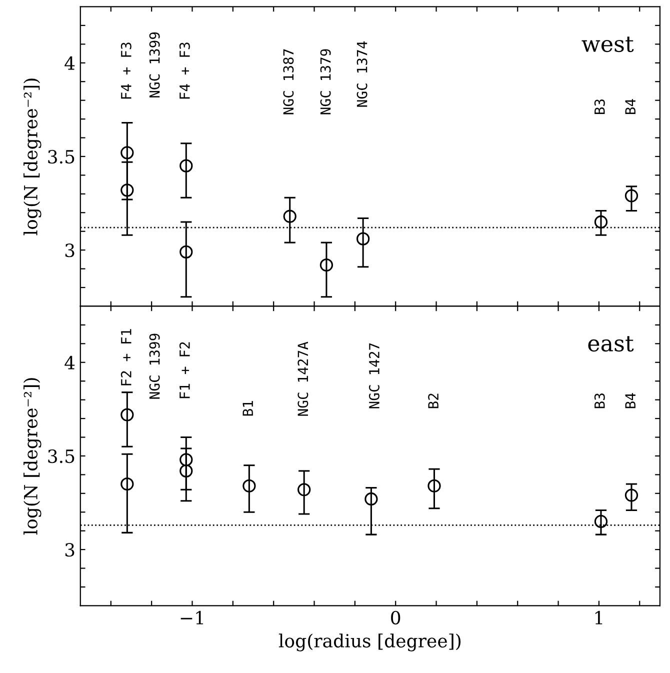 The width and height of the screenshot is (670, 673). Describe the element at coordinates (374, 375) in the screenshot. I see `annotation: NGC 1427` at that location.